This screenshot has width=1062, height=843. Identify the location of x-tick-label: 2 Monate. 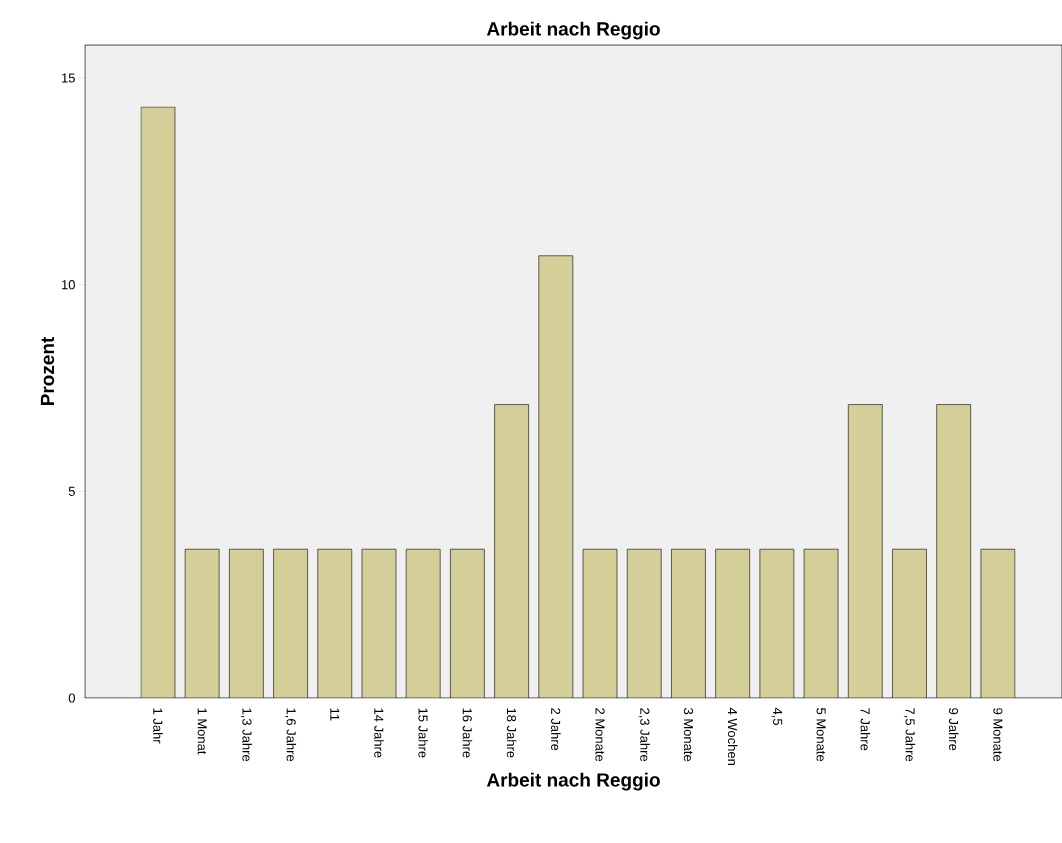
(600, 735).